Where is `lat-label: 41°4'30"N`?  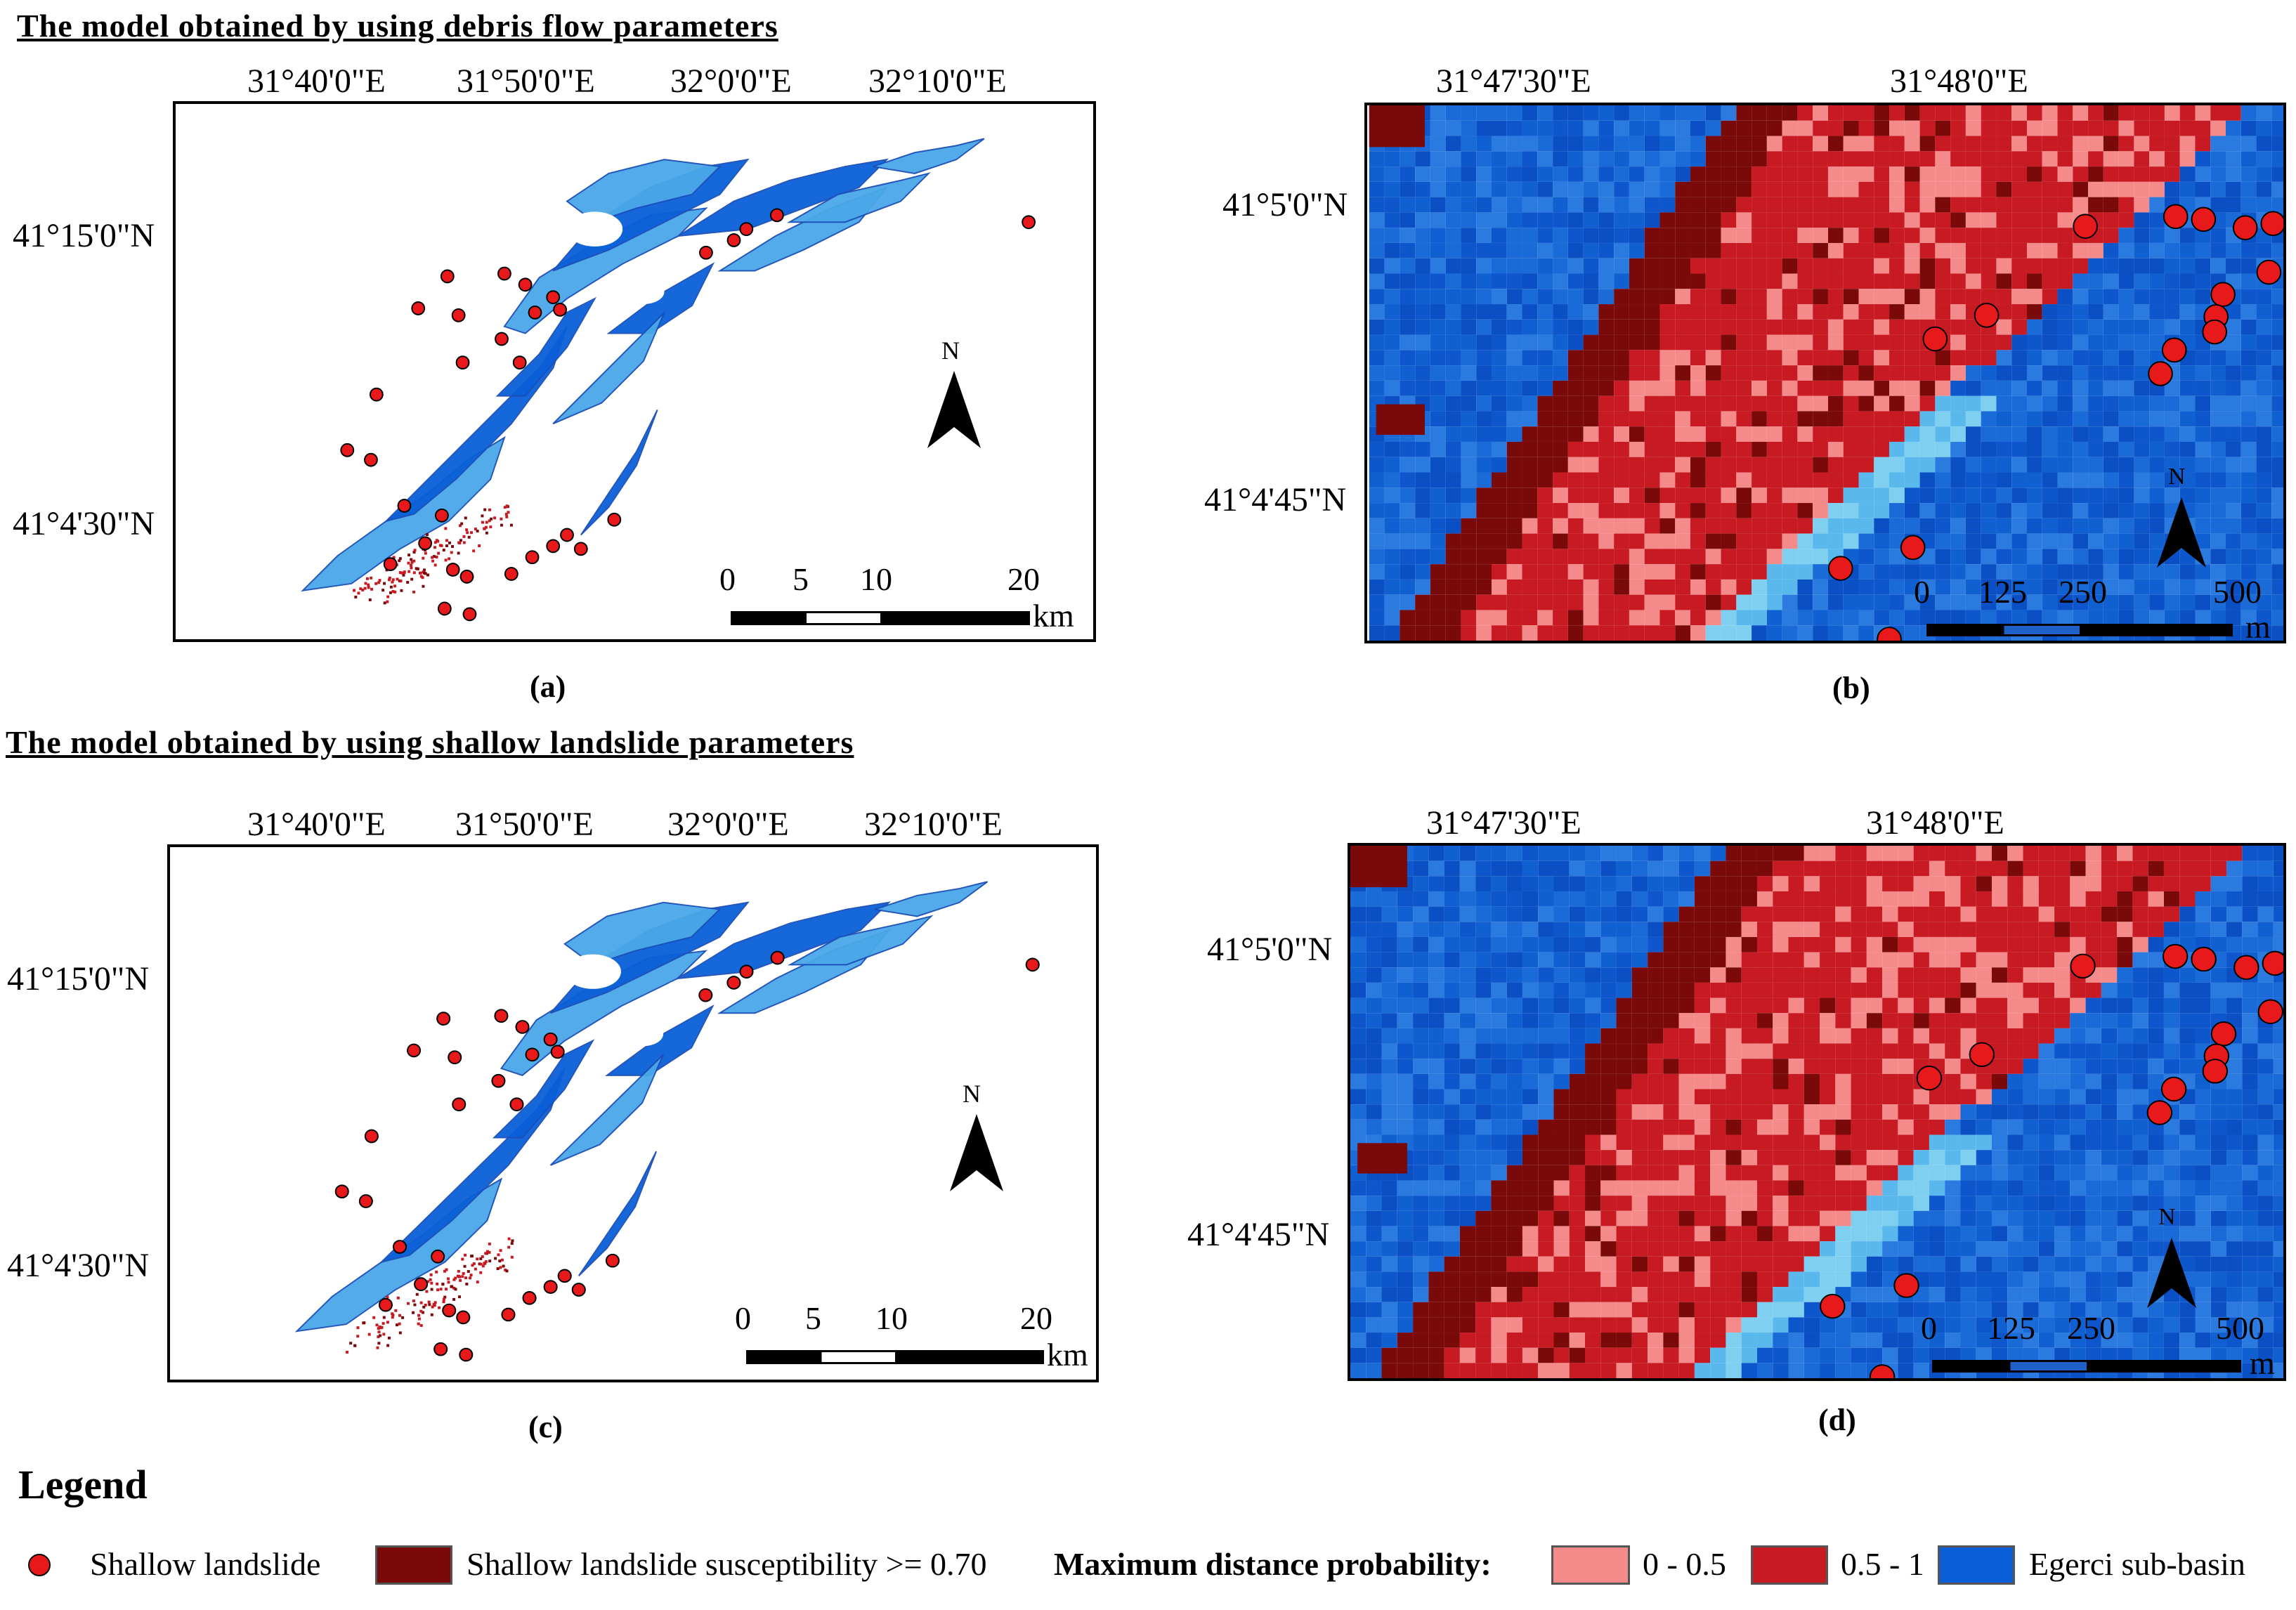
lat-label: 41°4'30"N is located at coordinates (84, 523).